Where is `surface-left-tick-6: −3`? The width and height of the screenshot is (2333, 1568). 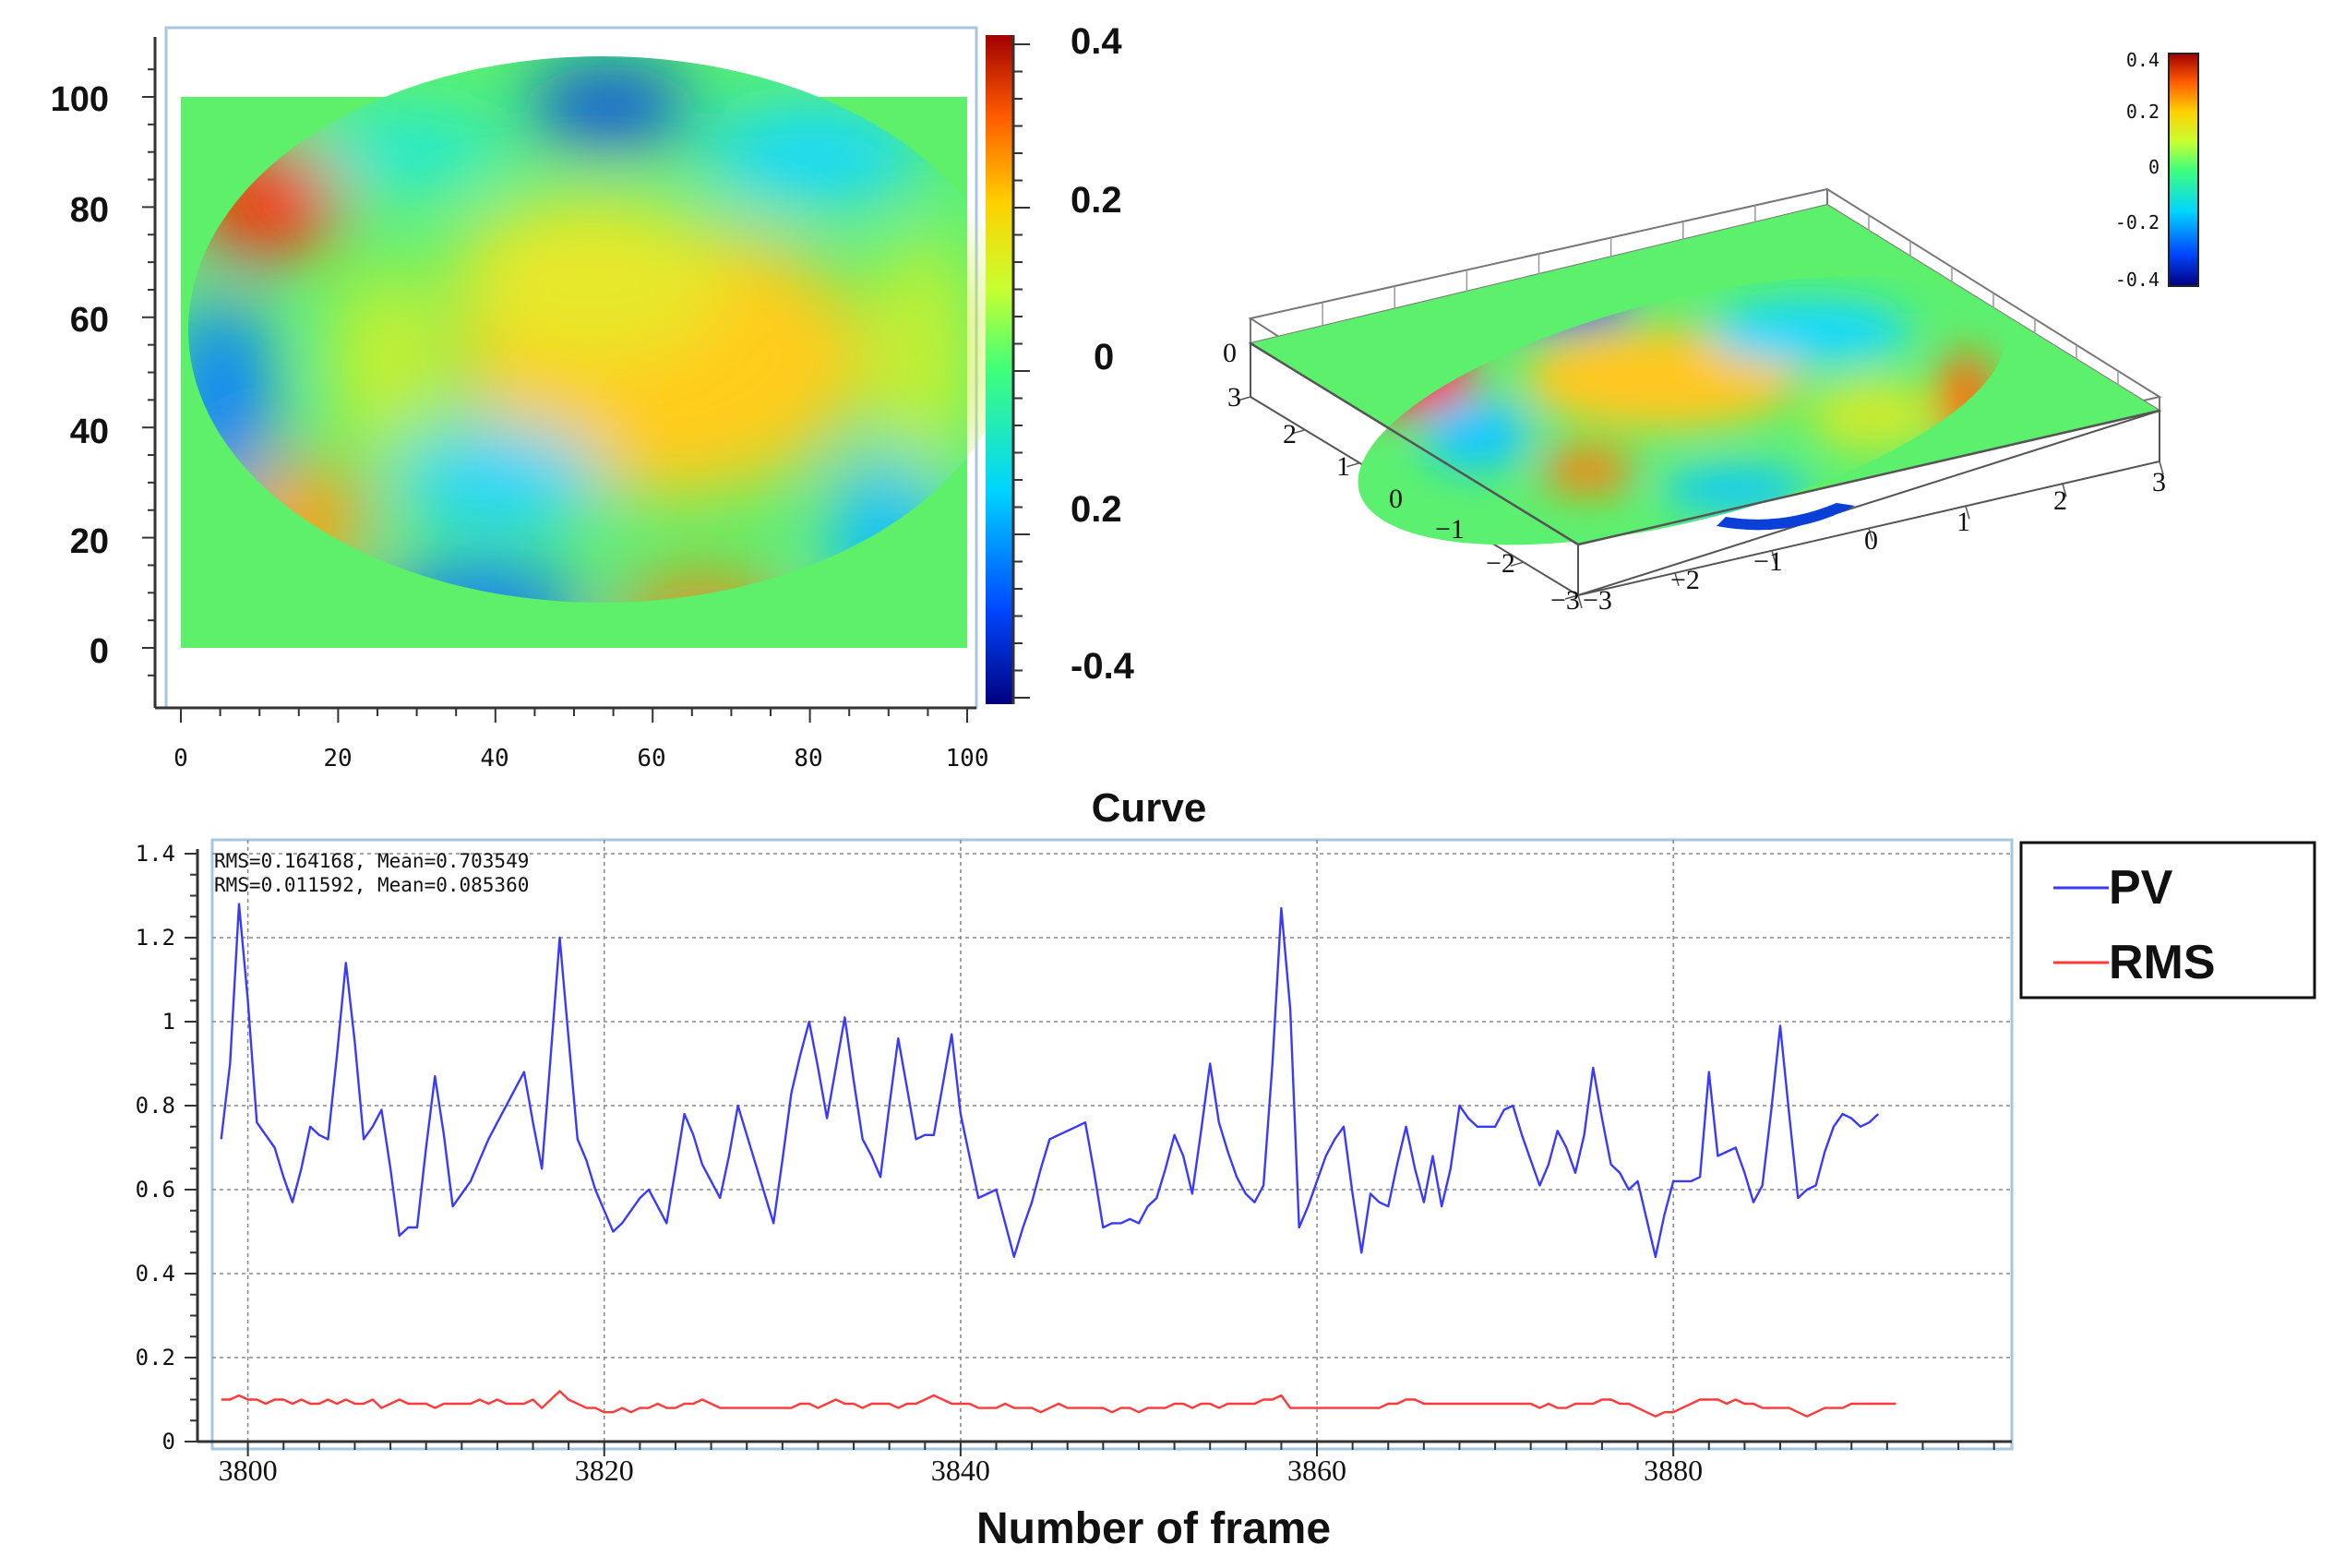
surface-left-tick-6: −3 is located at coordinates (1565, 601).